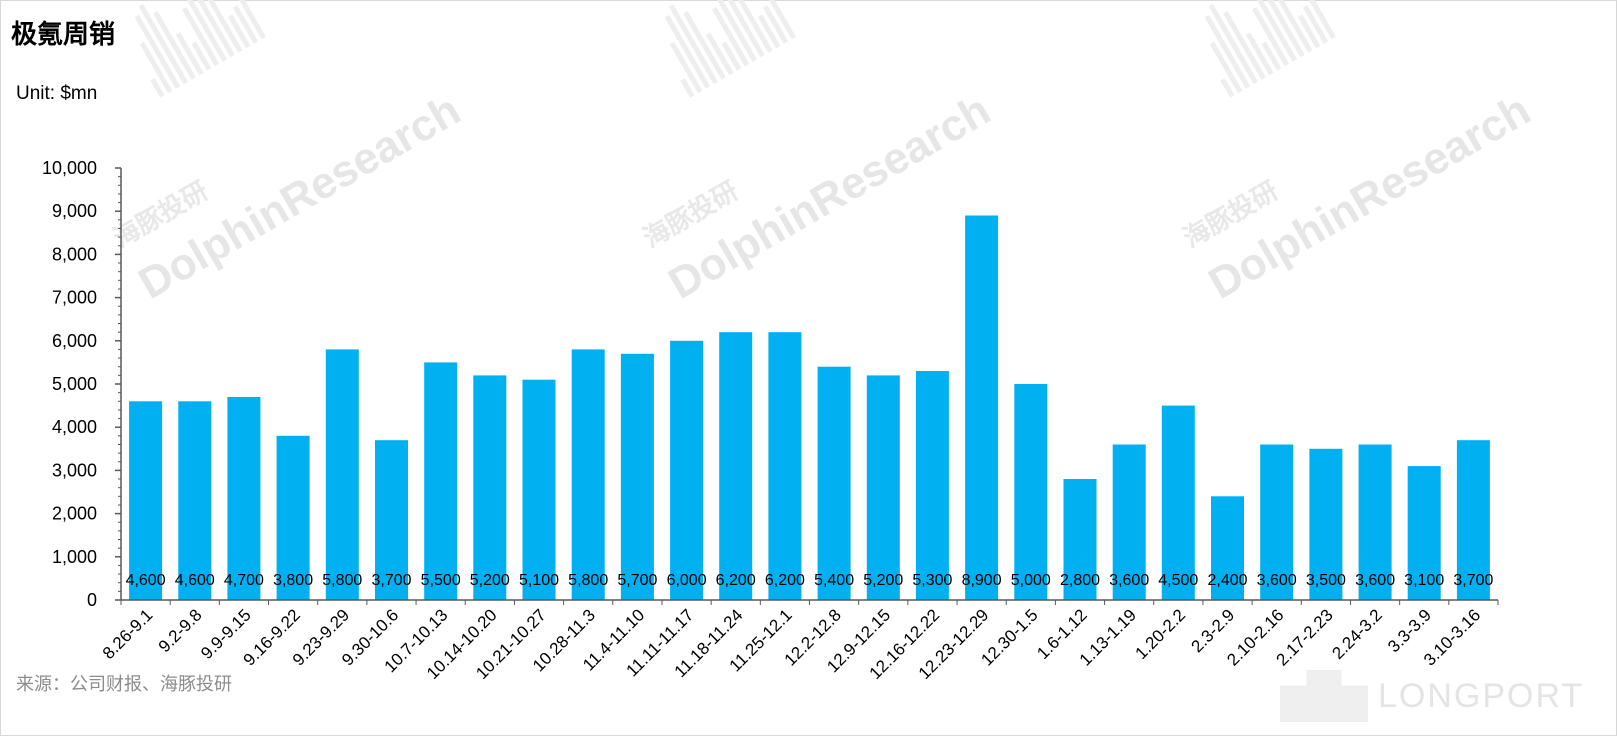 The image size is (1619, 738). I want to click on y-tick-label: 5,000, so click(74, 384).